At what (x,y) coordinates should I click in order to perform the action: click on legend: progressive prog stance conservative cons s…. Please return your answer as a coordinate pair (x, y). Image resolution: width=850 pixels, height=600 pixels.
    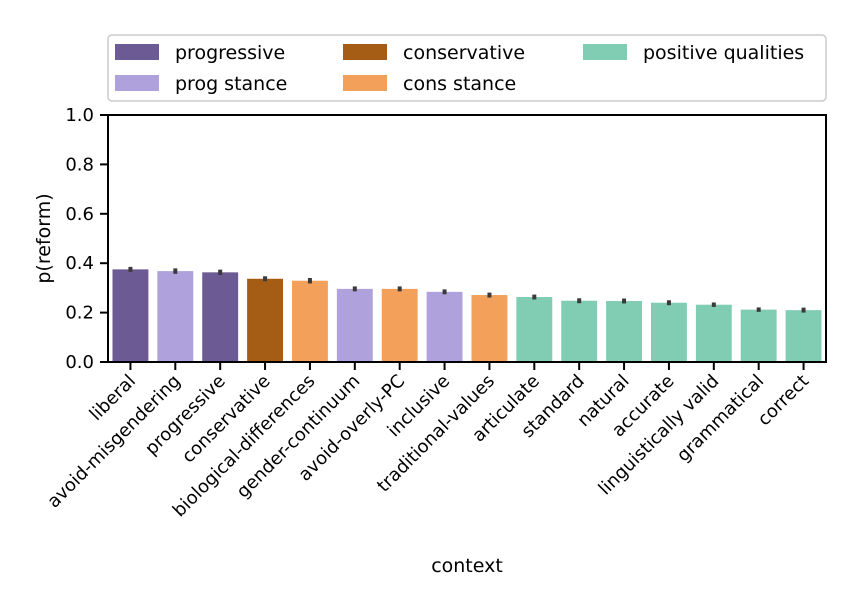
    Looking at the image, I should click on (467, 68).